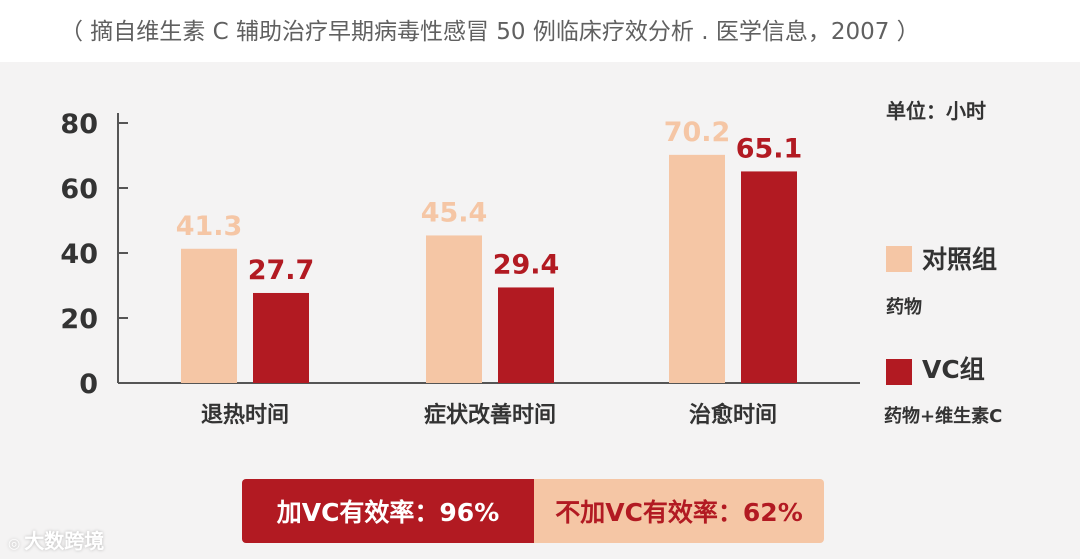 This screenshot has height=559, width=1080. What do you see at coordinates (281, 270) in the screenshot?
I see `data-label: 27.7` at bounding box center [281, 270].